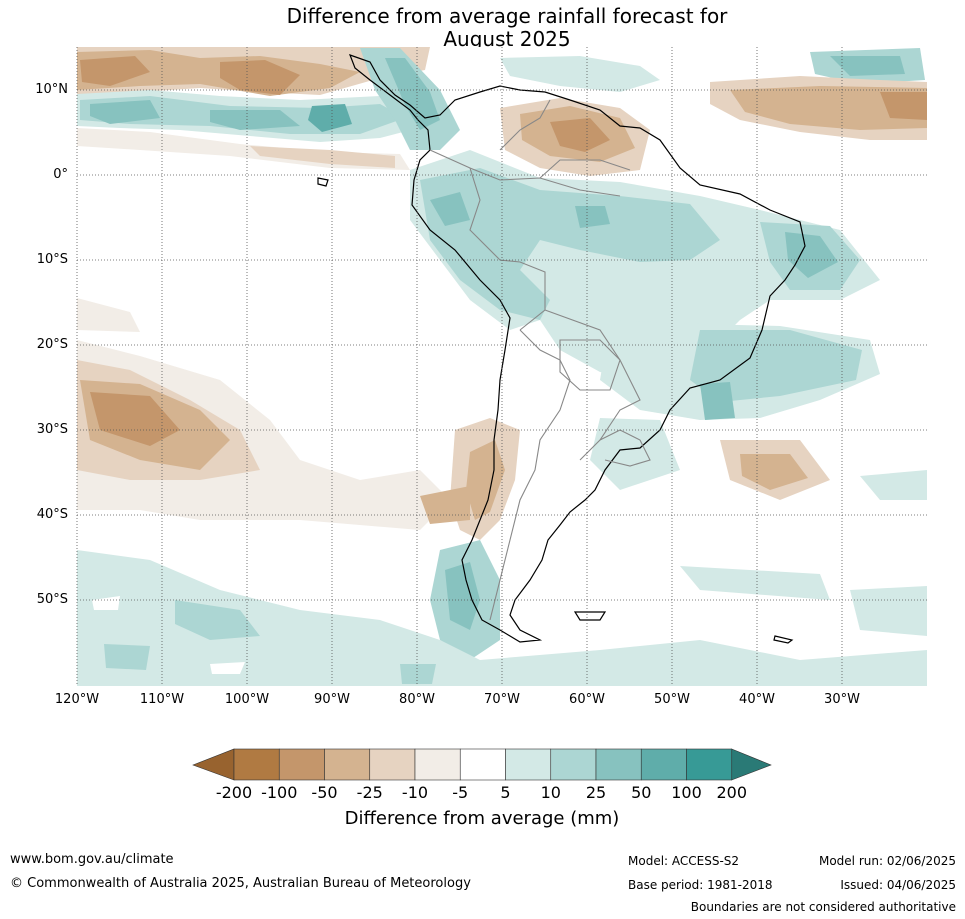 Image resolution: width=965 pixels, height=919 pixels. What do you see at coordinates (757, 699) in the screenshot?
I see `longitude-label: 40°W` at bounding box center [757, 699].